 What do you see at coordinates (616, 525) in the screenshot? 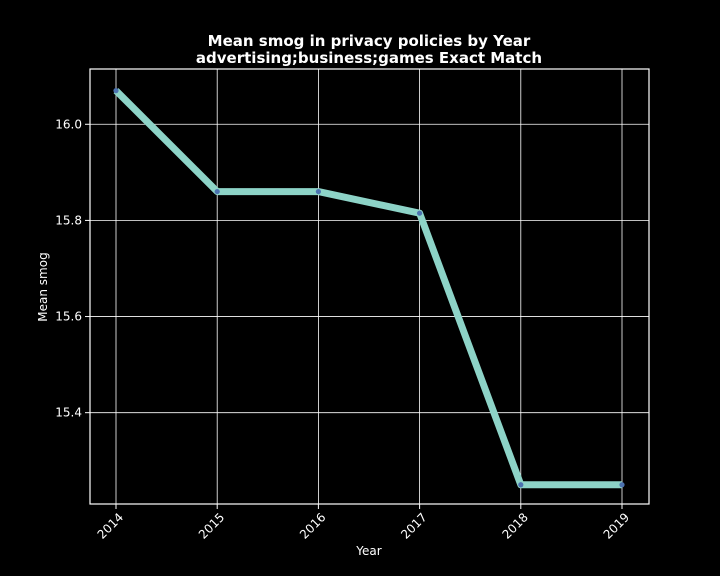
I see `x-tick-label: 2019` at bounding box center [616, 525].